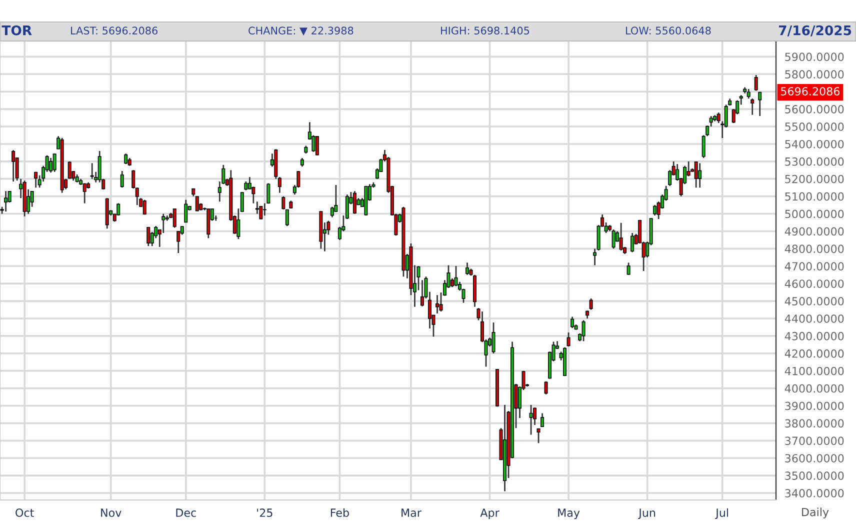  I want to click on x-tick-label: Jun, so click(647, 513).